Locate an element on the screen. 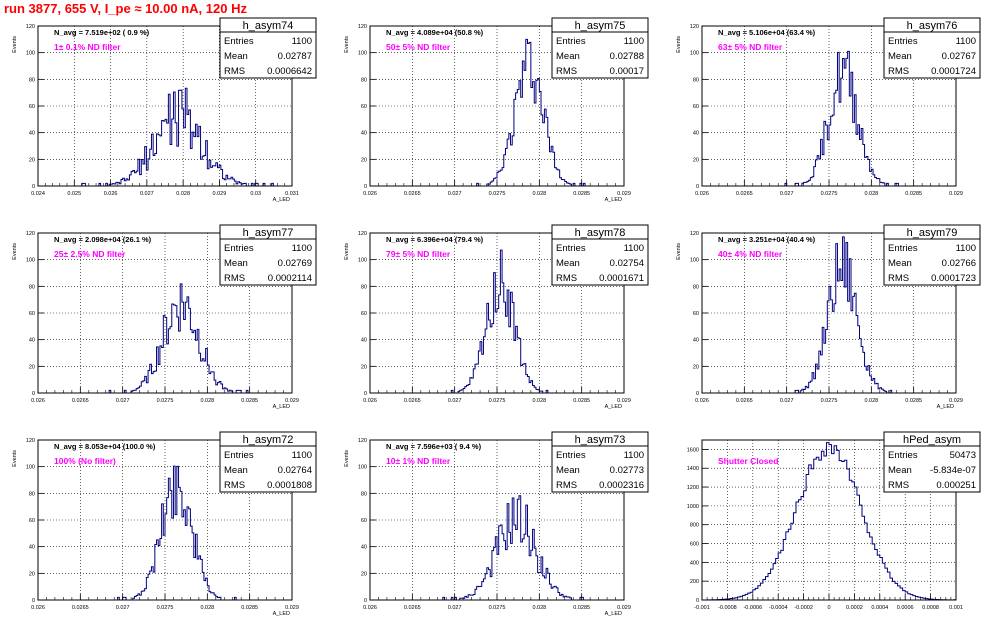  stats-title: hPed_asym is located at coordinates (932, 440).